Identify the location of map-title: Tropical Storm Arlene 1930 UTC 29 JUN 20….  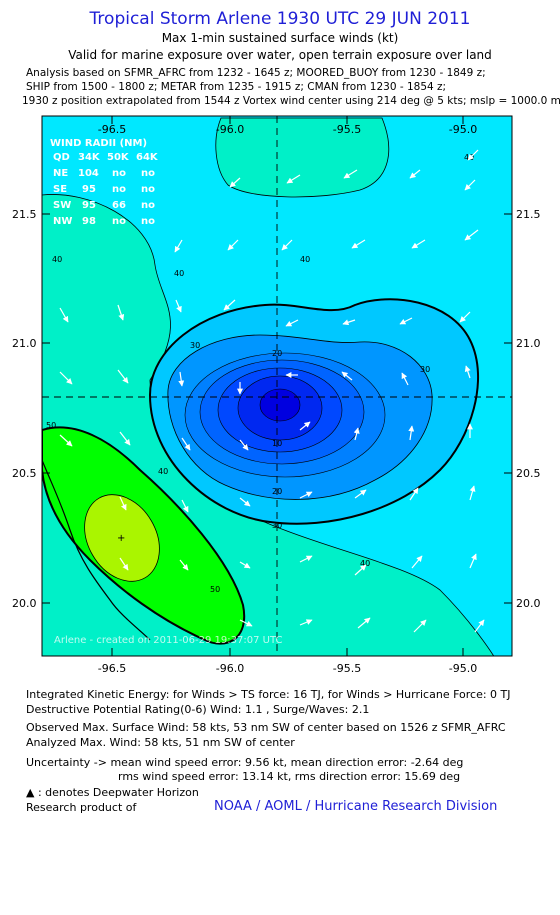
(280, 19).